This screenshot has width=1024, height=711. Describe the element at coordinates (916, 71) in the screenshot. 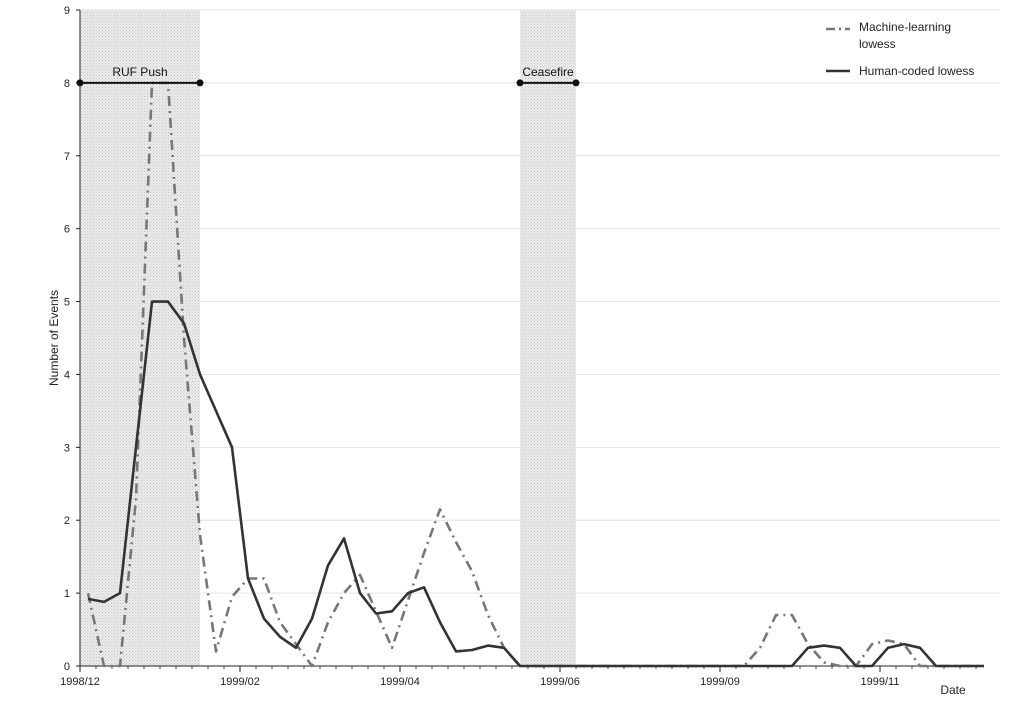

I see `legend-label-human-coded: Human-coded lowess` at that location.